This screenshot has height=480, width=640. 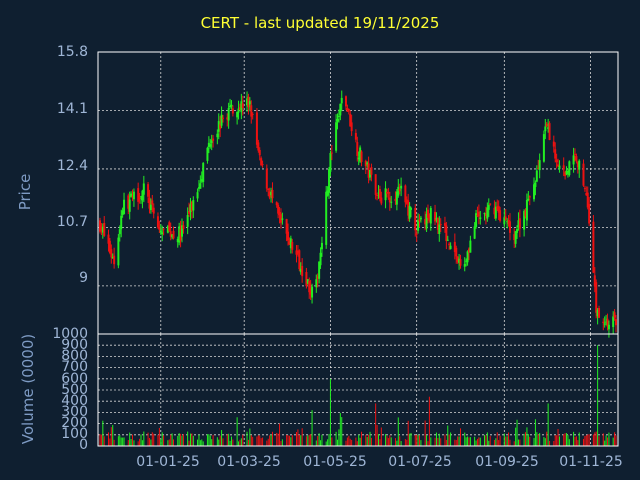 I want to click on price-tick: 9, so click(x=83, y=278).